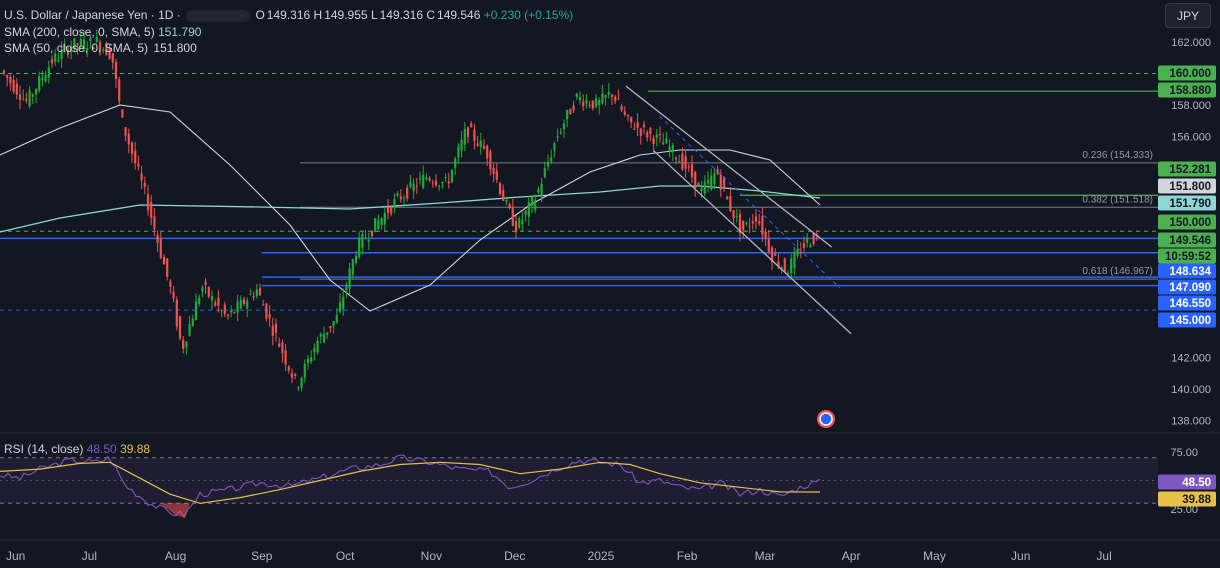 Image resolution: width=1220 pixels, height=568 pixels. I want to click on rsi-ma-value: 39.88, so click(135, 449).